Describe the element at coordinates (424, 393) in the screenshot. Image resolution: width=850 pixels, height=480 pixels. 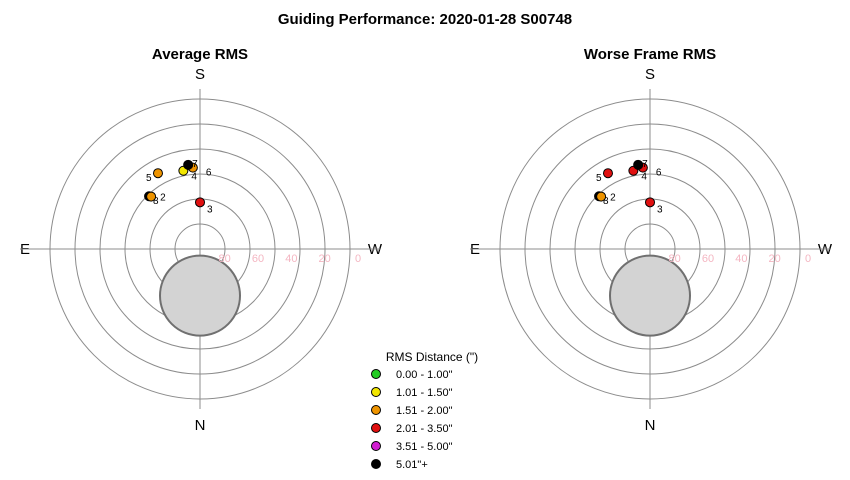
I see `legend-label: 1.01 - 1.50"` at that location.